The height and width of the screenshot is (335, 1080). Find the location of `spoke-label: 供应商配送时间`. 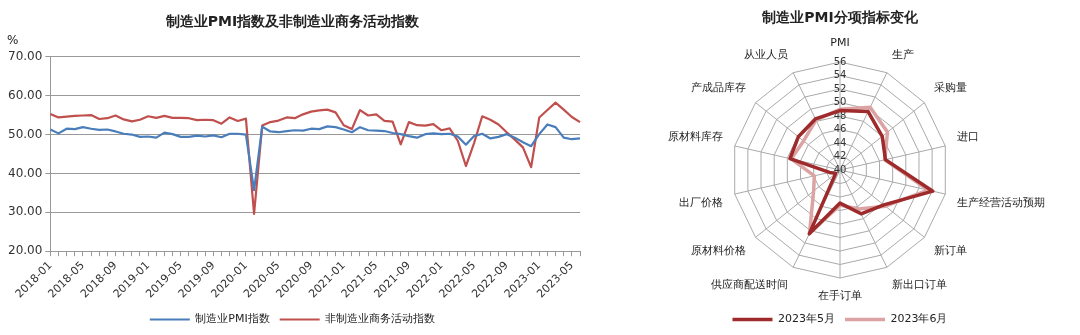

spoke-label: 供应商配送时间 is located at coordinates (749, 284).